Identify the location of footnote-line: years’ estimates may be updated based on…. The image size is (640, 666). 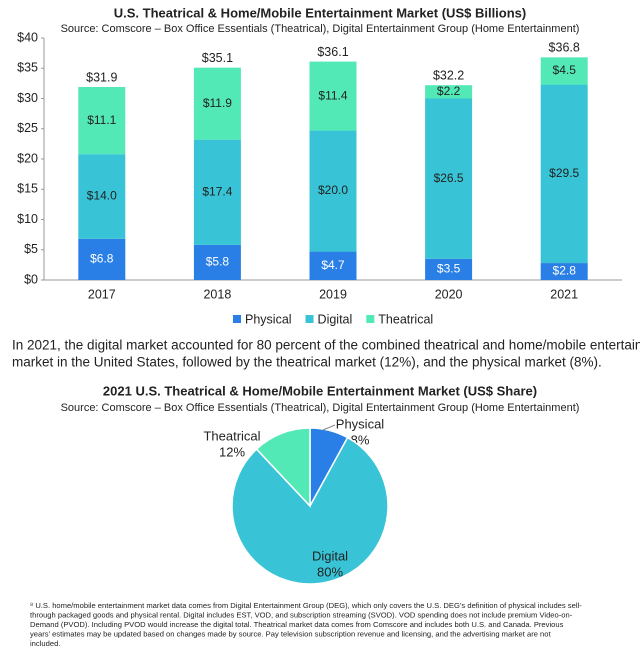
(291, 634).